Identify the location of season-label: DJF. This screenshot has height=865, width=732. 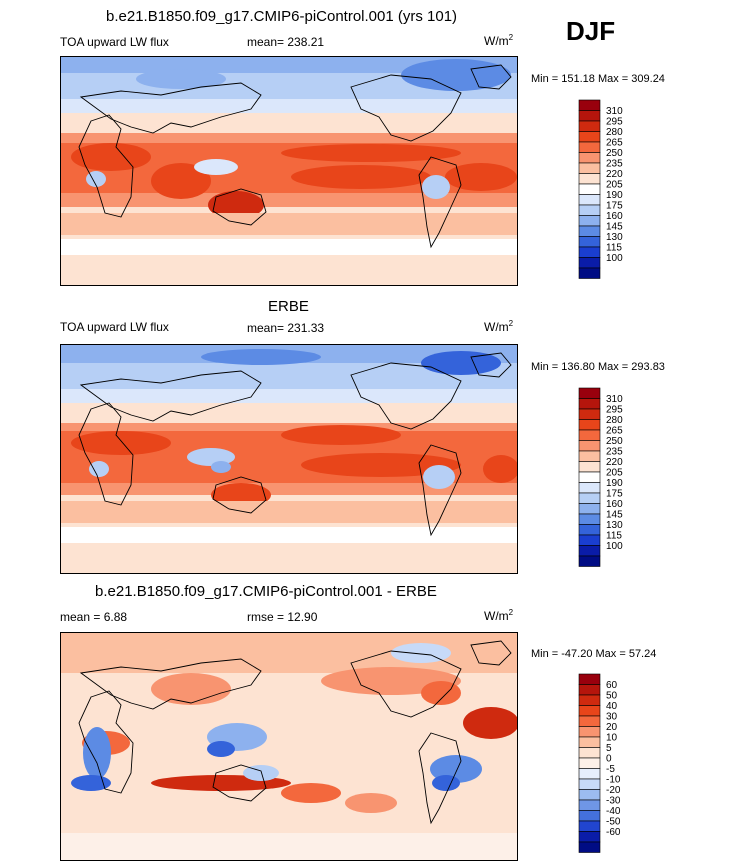
(591, 31).